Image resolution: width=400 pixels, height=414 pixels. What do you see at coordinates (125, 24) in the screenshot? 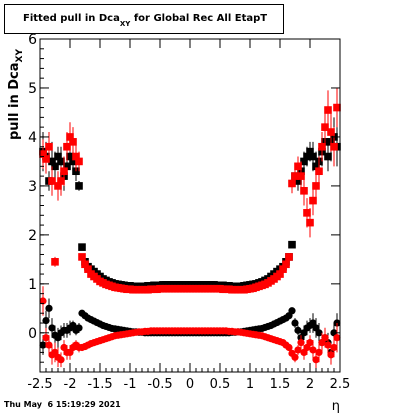
I see `chart-title-subscript: XY` at bounding box center [125, 24].